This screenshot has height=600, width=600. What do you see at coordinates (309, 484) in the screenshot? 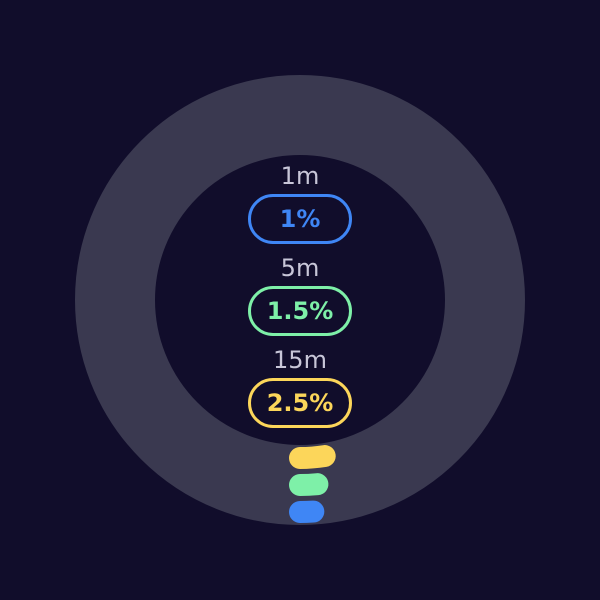
I see `load-arc-5m` at bounding box center [309, 484].